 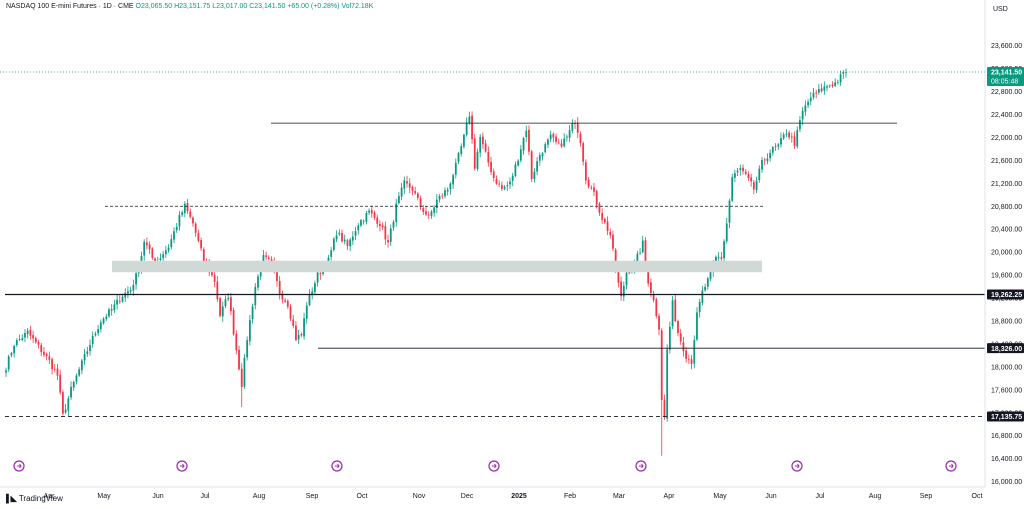 What do you see at coordinates (104, 496) in the screenshot?
I see `x-tick-label: May` at bounding box center [104, 496].